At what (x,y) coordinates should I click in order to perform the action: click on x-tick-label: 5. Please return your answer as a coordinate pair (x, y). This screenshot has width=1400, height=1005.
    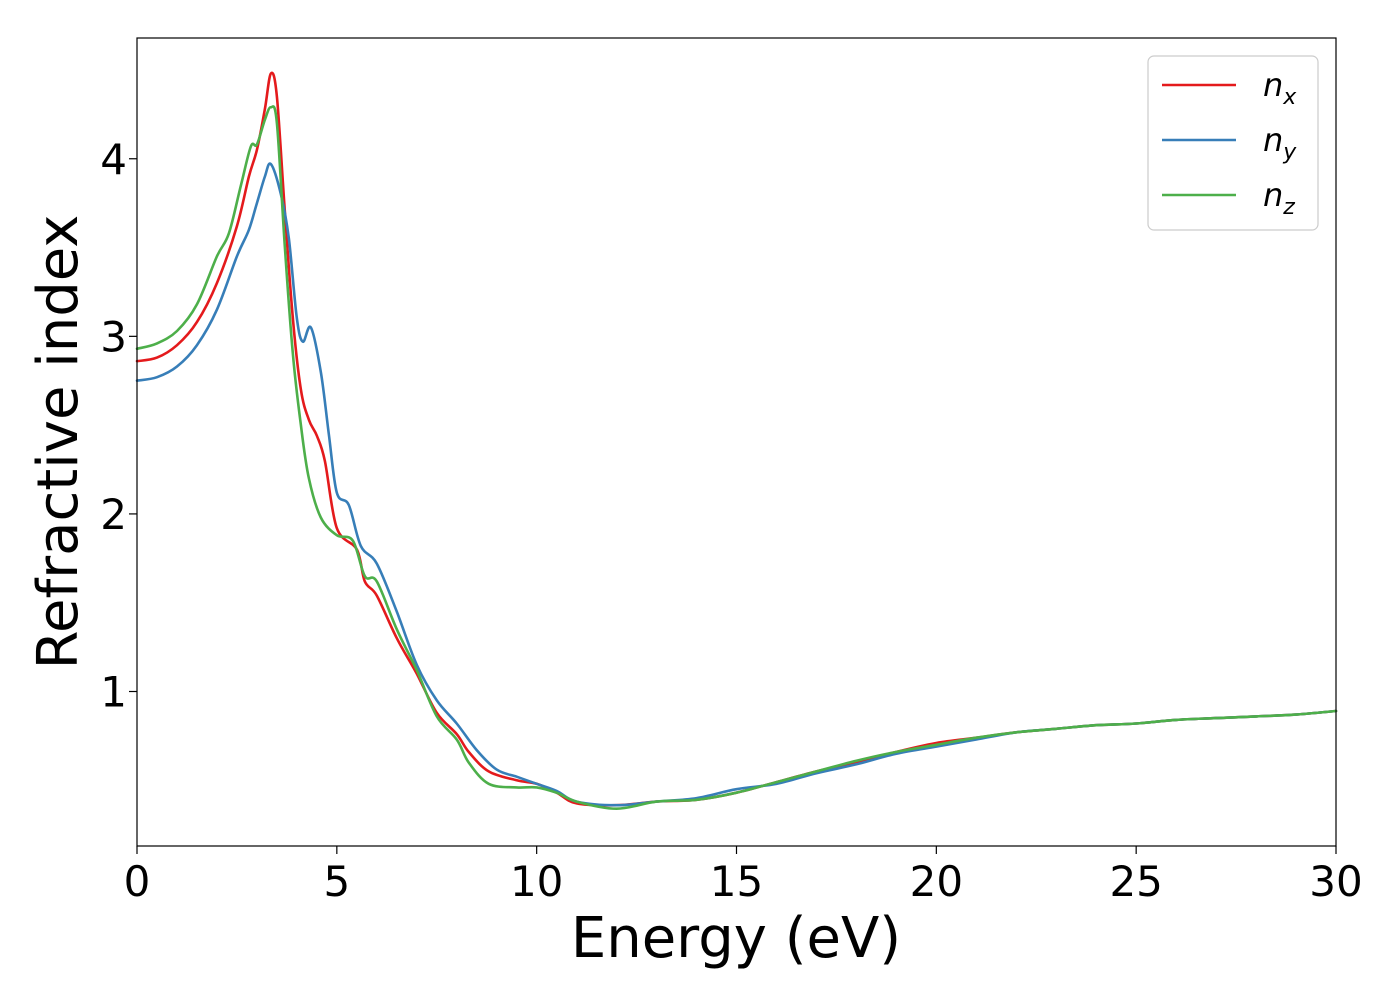
    Looking at the image, I should click on (336, 881).